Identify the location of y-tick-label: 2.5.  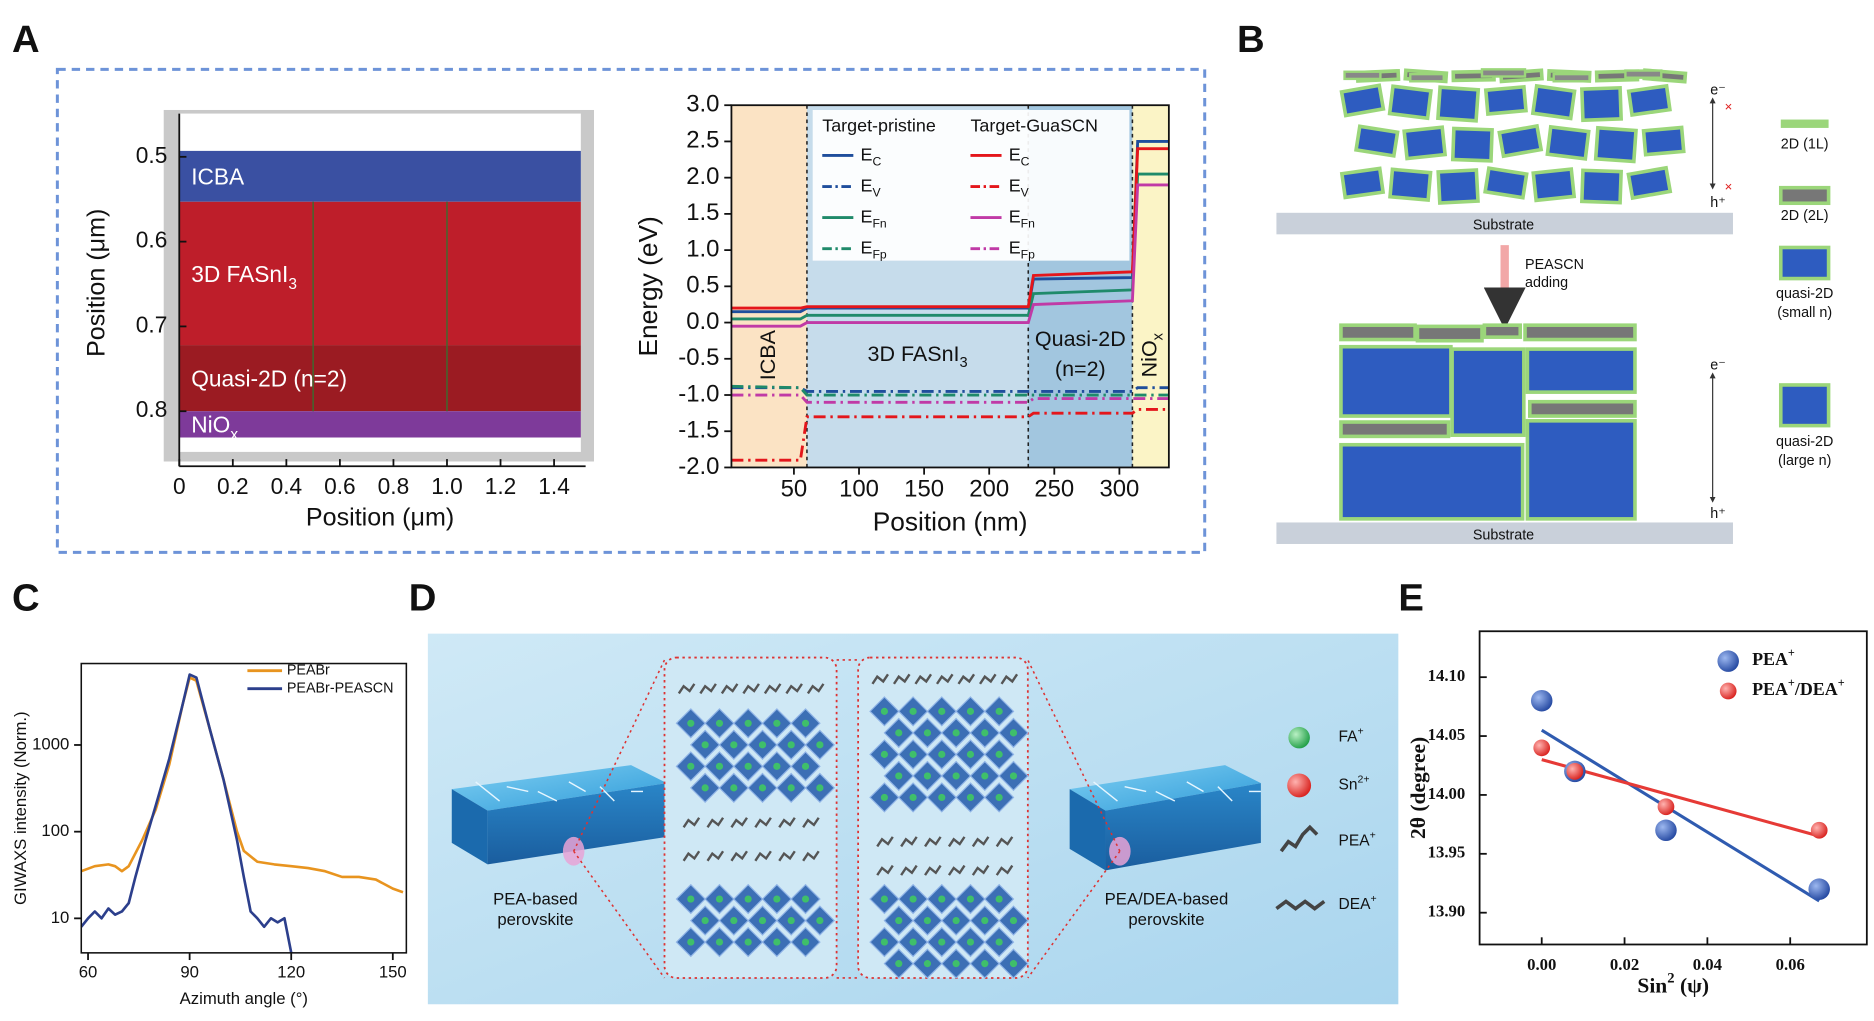
(702, 140).